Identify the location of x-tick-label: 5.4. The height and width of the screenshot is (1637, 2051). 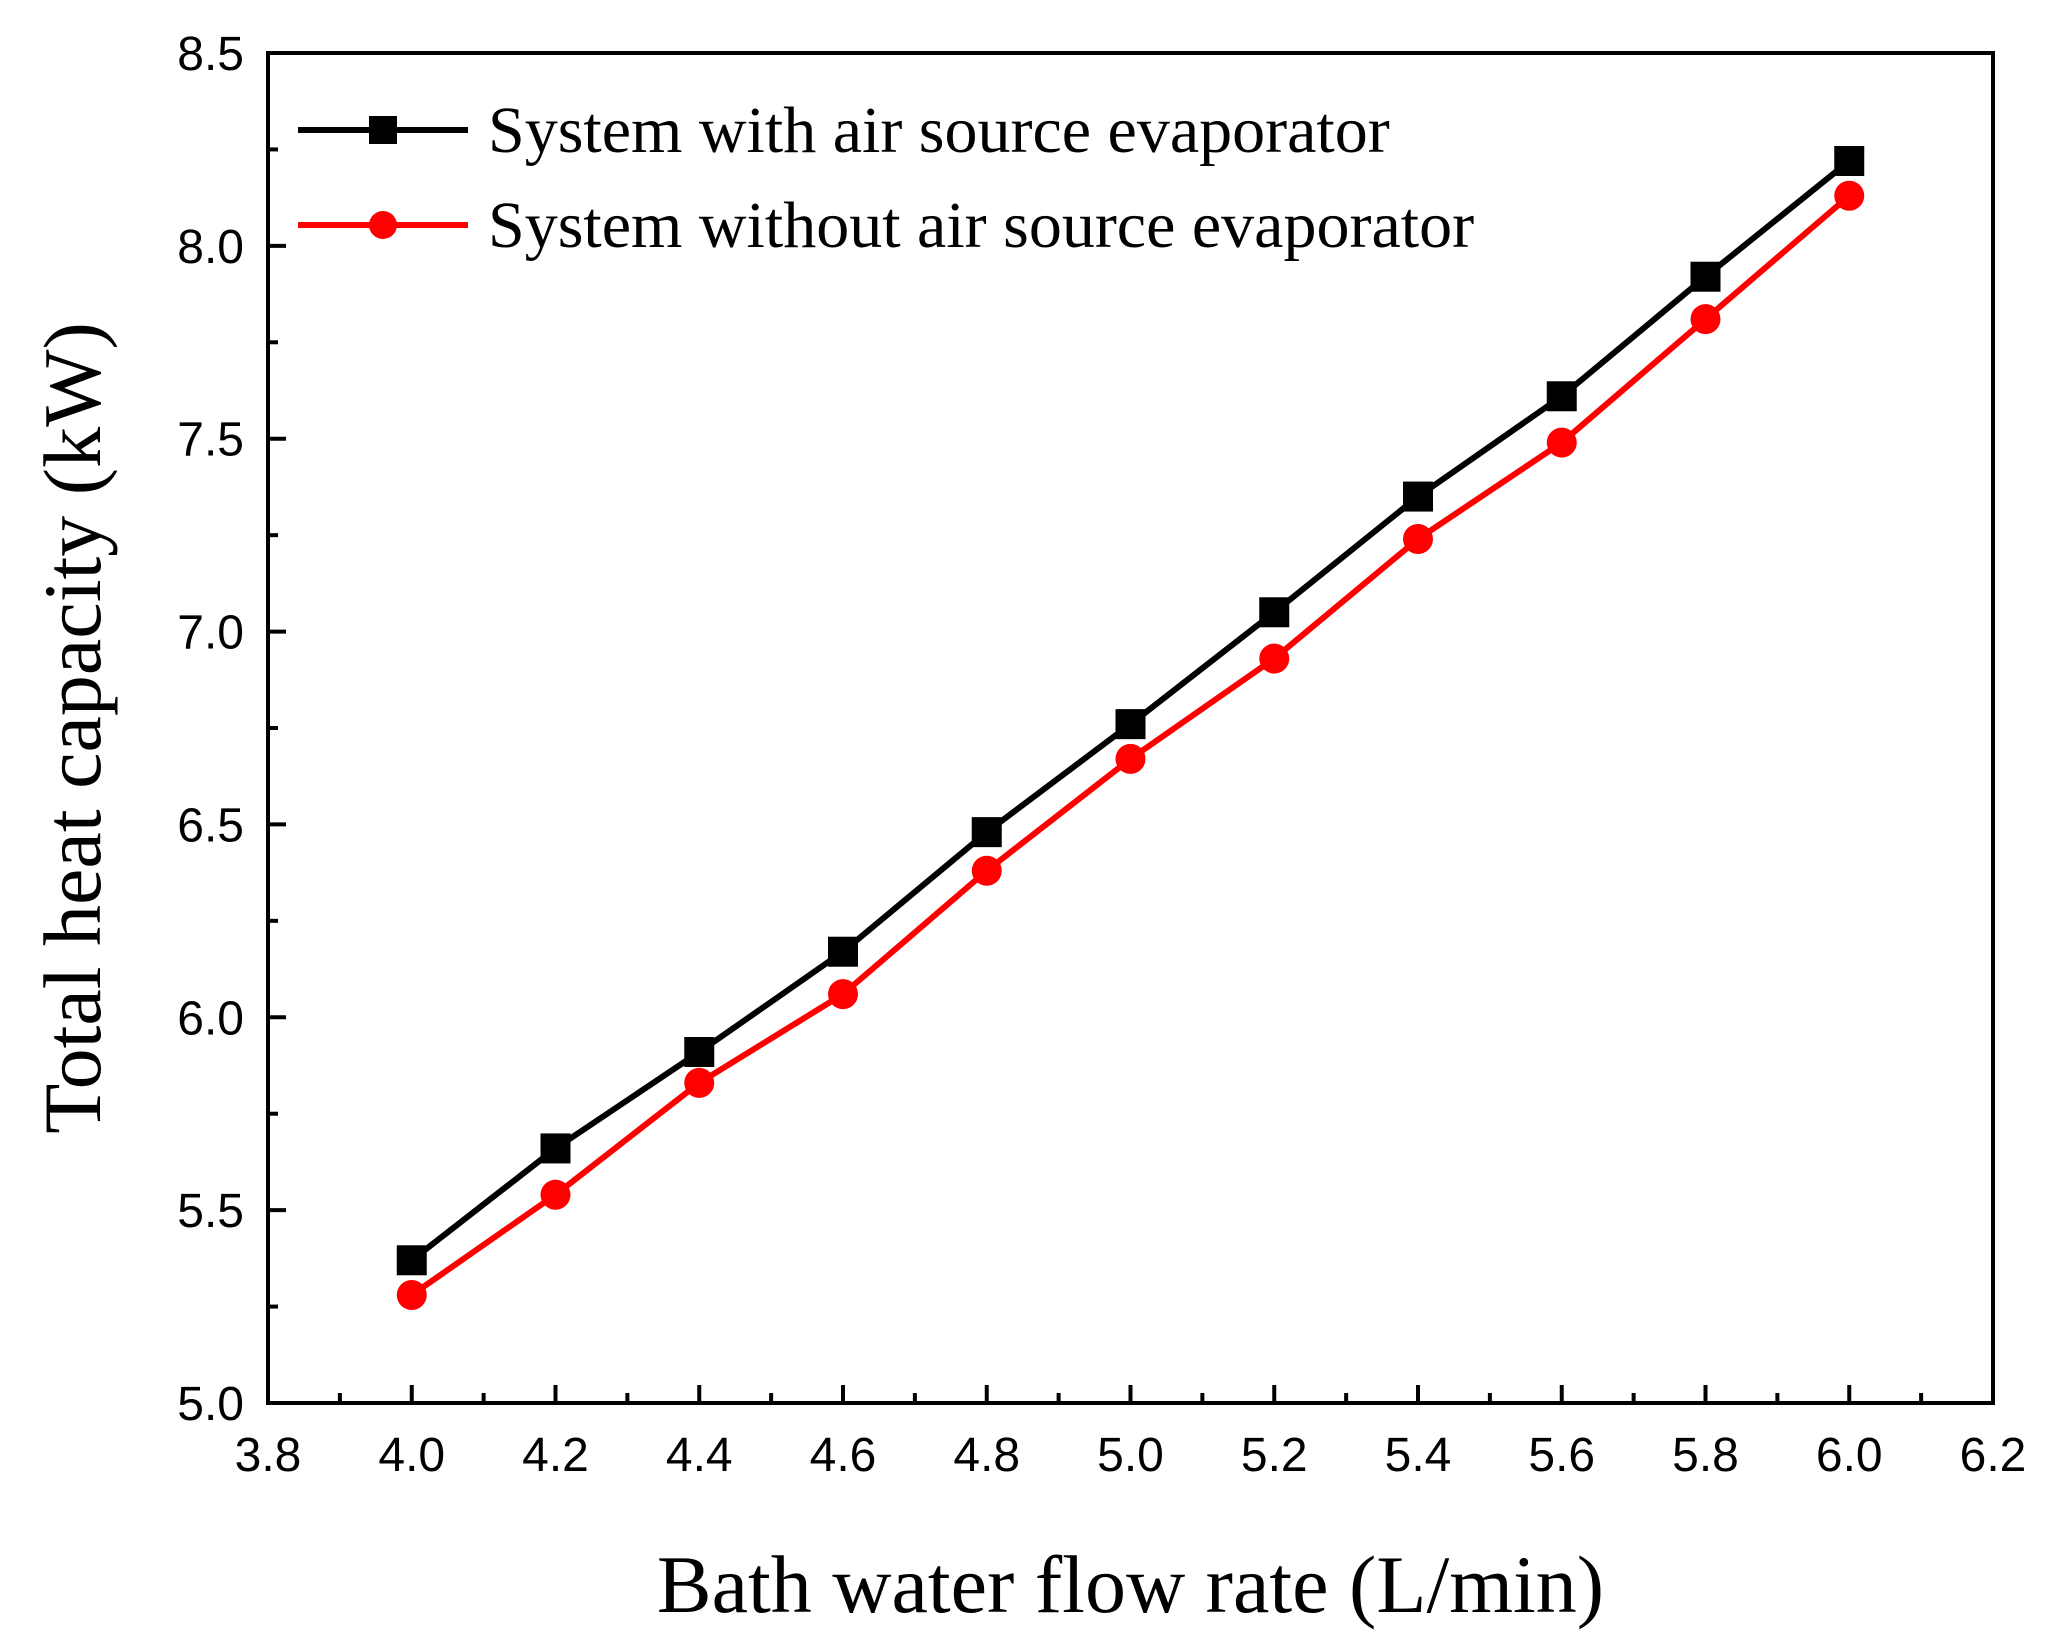
(1418, 1455).